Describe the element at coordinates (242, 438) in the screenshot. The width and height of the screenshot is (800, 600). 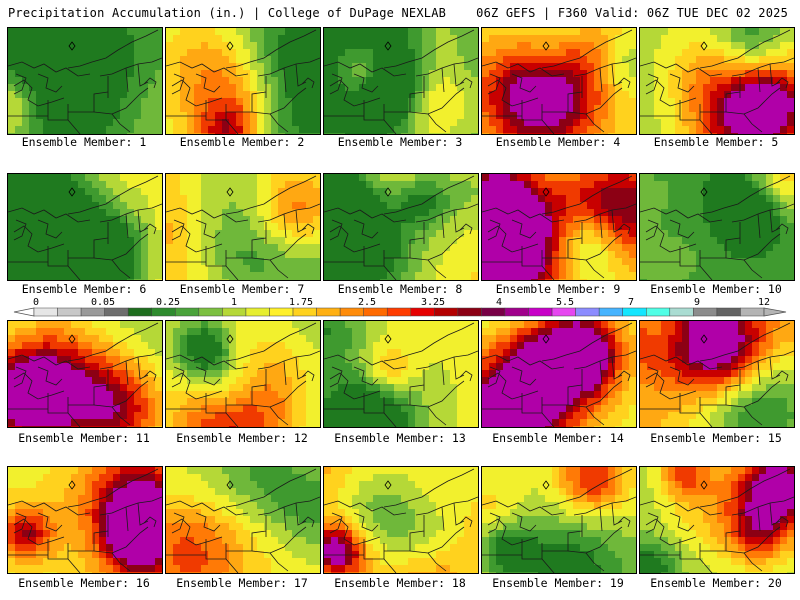
I see `ensemble-member-label: Ensemble Member: 12` at that location.